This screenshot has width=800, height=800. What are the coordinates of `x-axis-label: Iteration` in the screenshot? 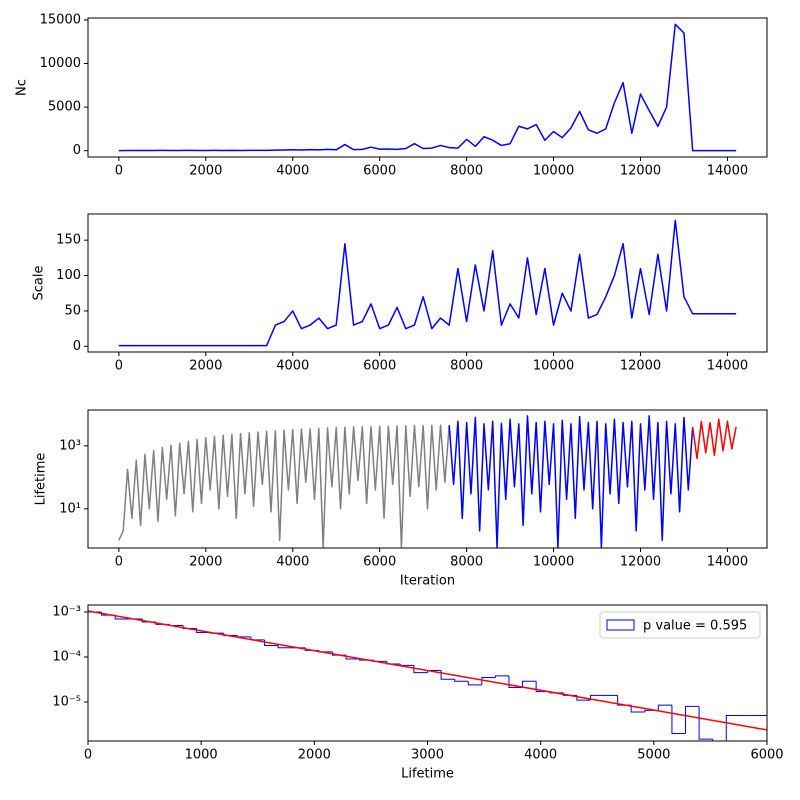 It's located at (427, 581).